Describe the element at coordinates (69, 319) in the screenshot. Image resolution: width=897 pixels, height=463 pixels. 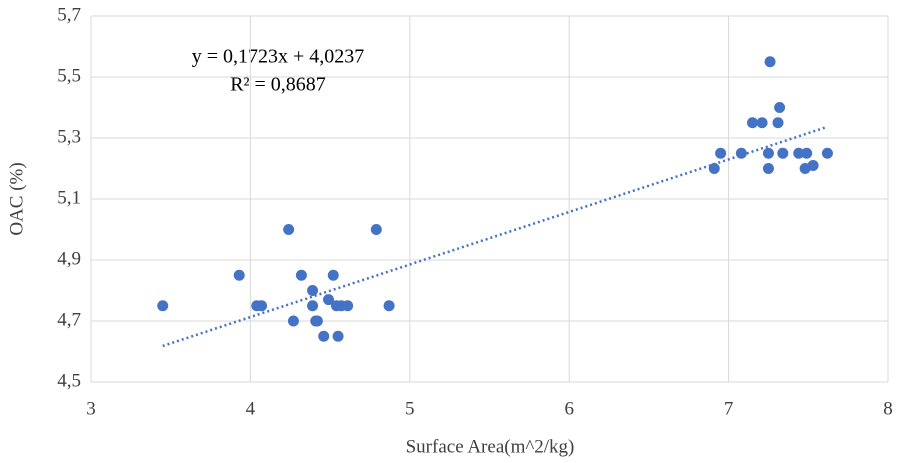
I see `y-tick-label: 4,7` at that location.